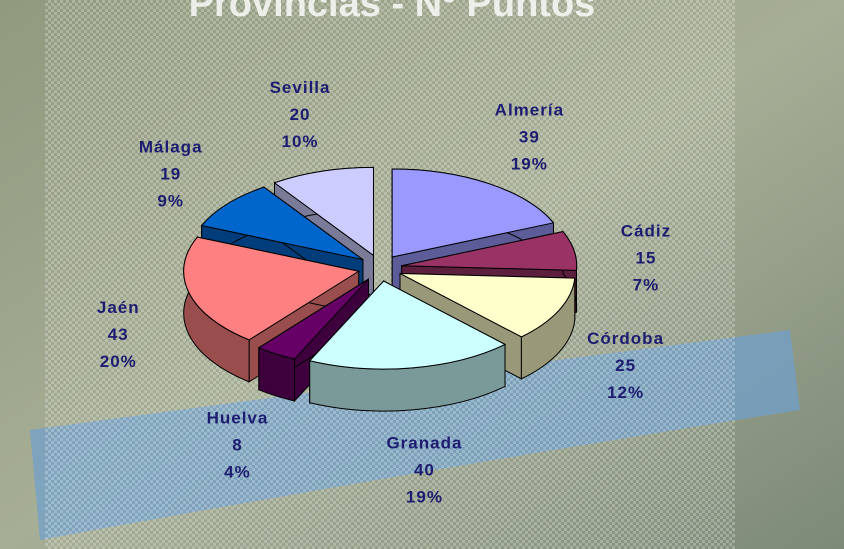  Describe the element at coordinates (625, 392) in the screenshot. I see `slice-percent: 12%` at that location.